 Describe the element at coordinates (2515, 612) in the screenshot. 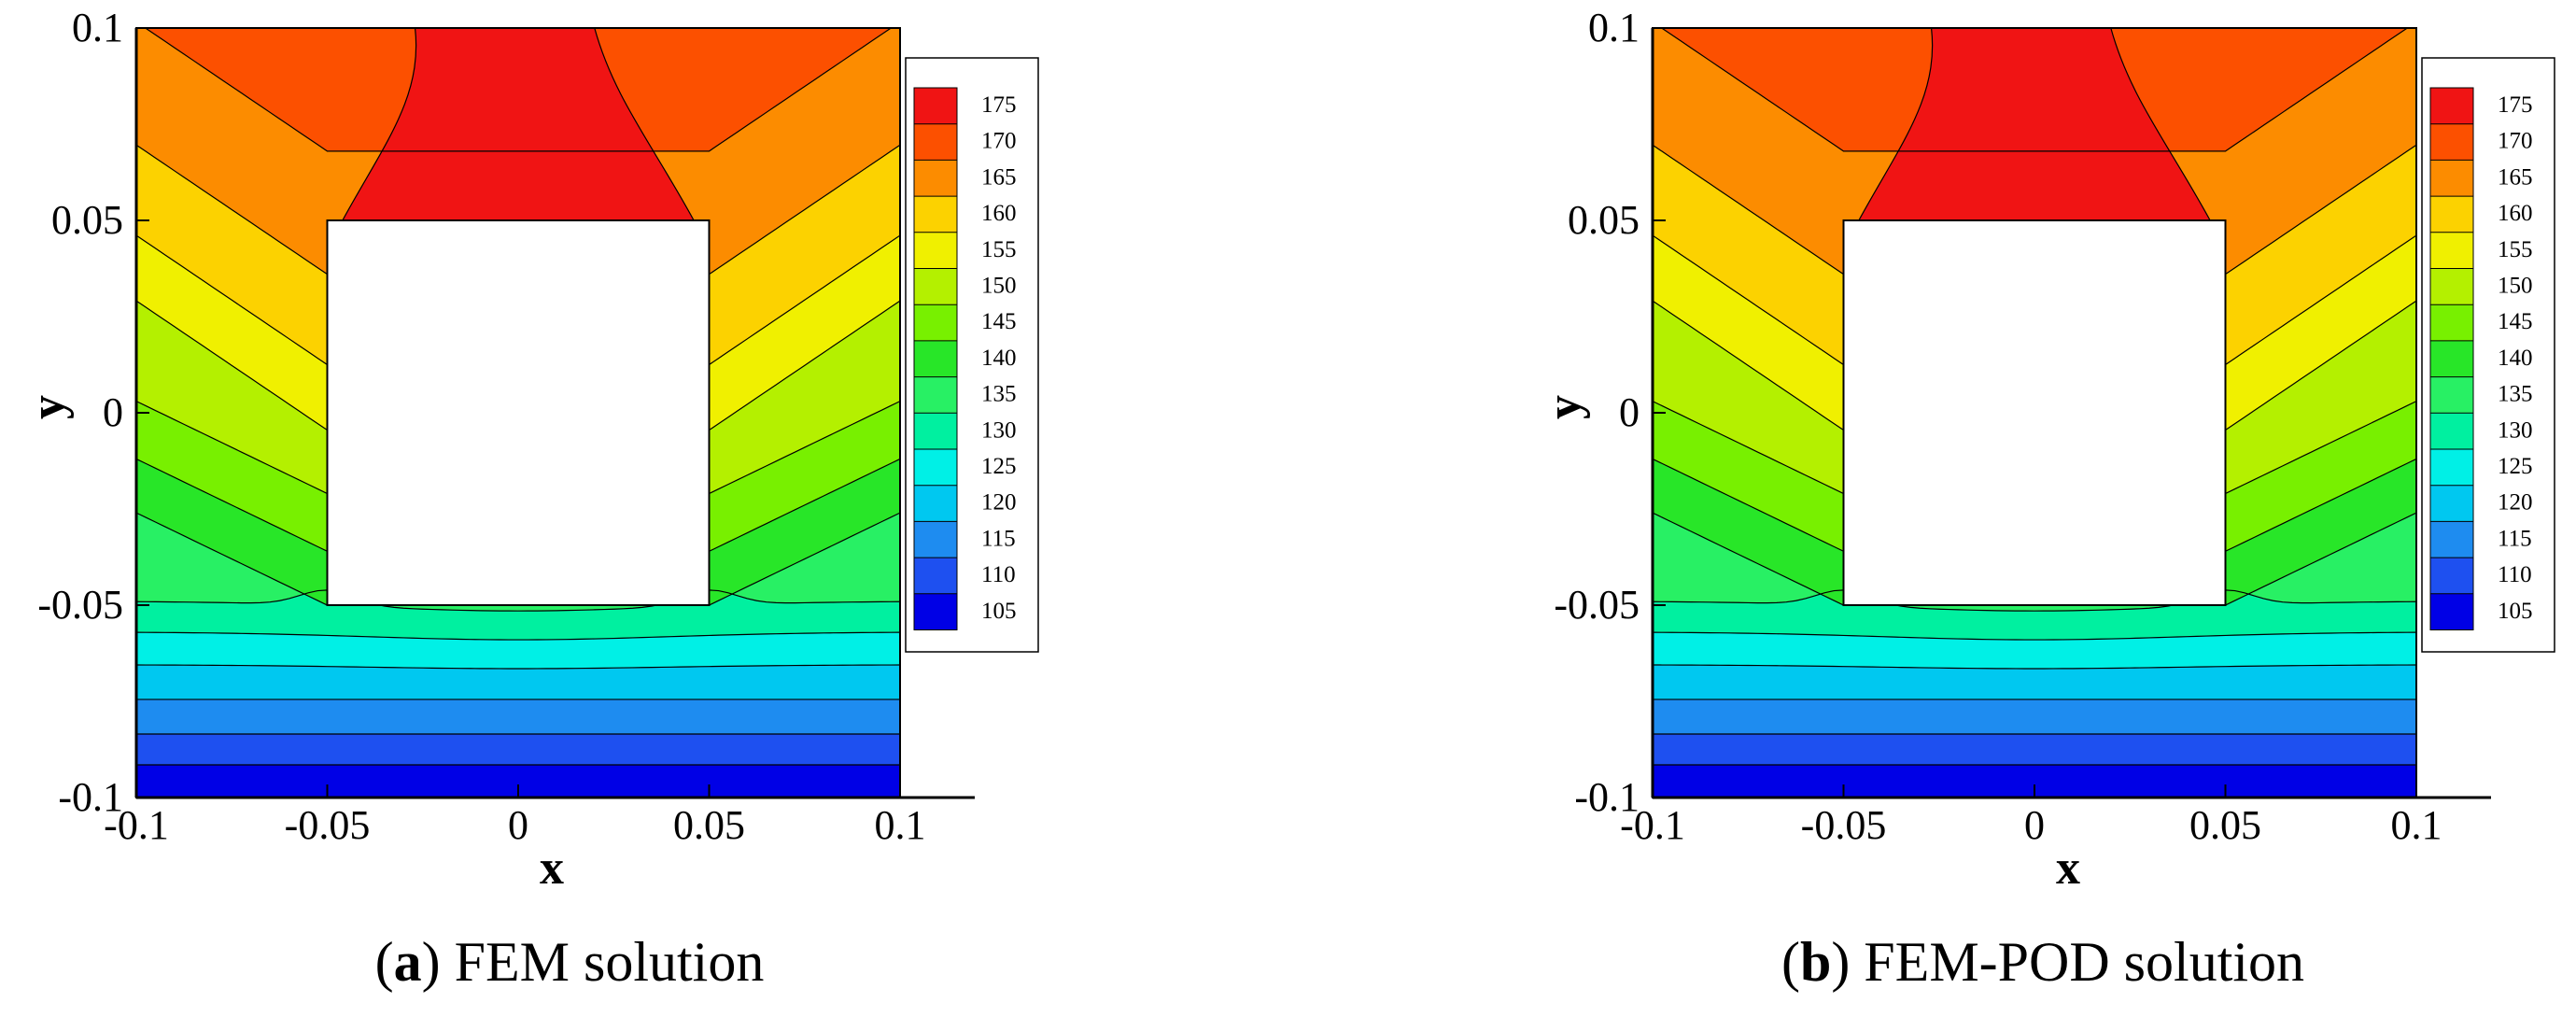

I see `legend-label: 105` at that location.